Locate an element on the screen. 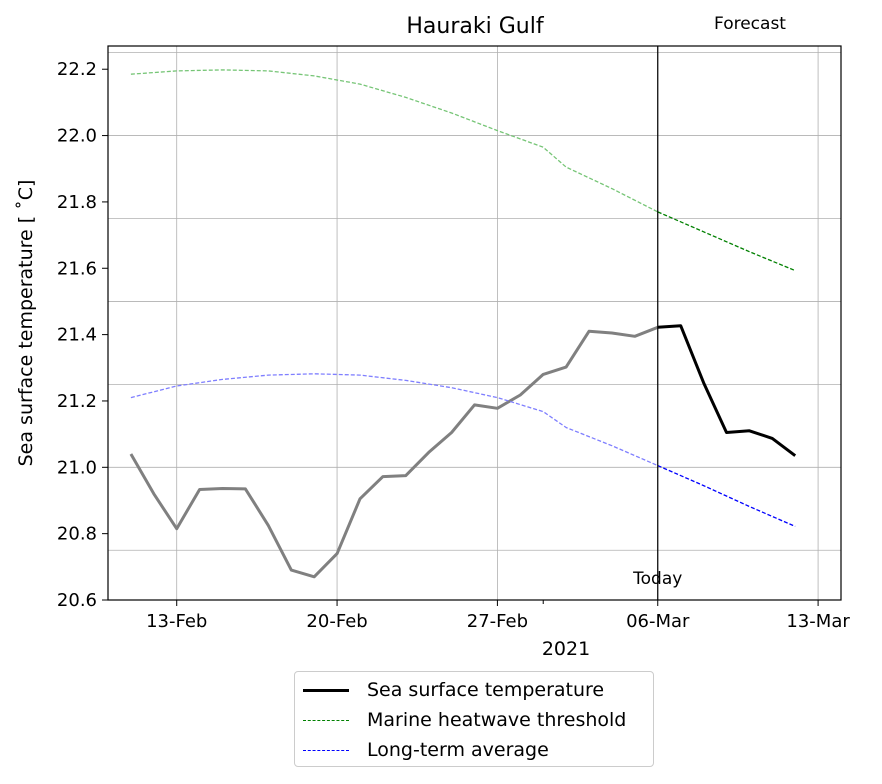 The width and height of the screenshot is (882, 784). series-line-avg-forecast is located at coordinates (726, 496).